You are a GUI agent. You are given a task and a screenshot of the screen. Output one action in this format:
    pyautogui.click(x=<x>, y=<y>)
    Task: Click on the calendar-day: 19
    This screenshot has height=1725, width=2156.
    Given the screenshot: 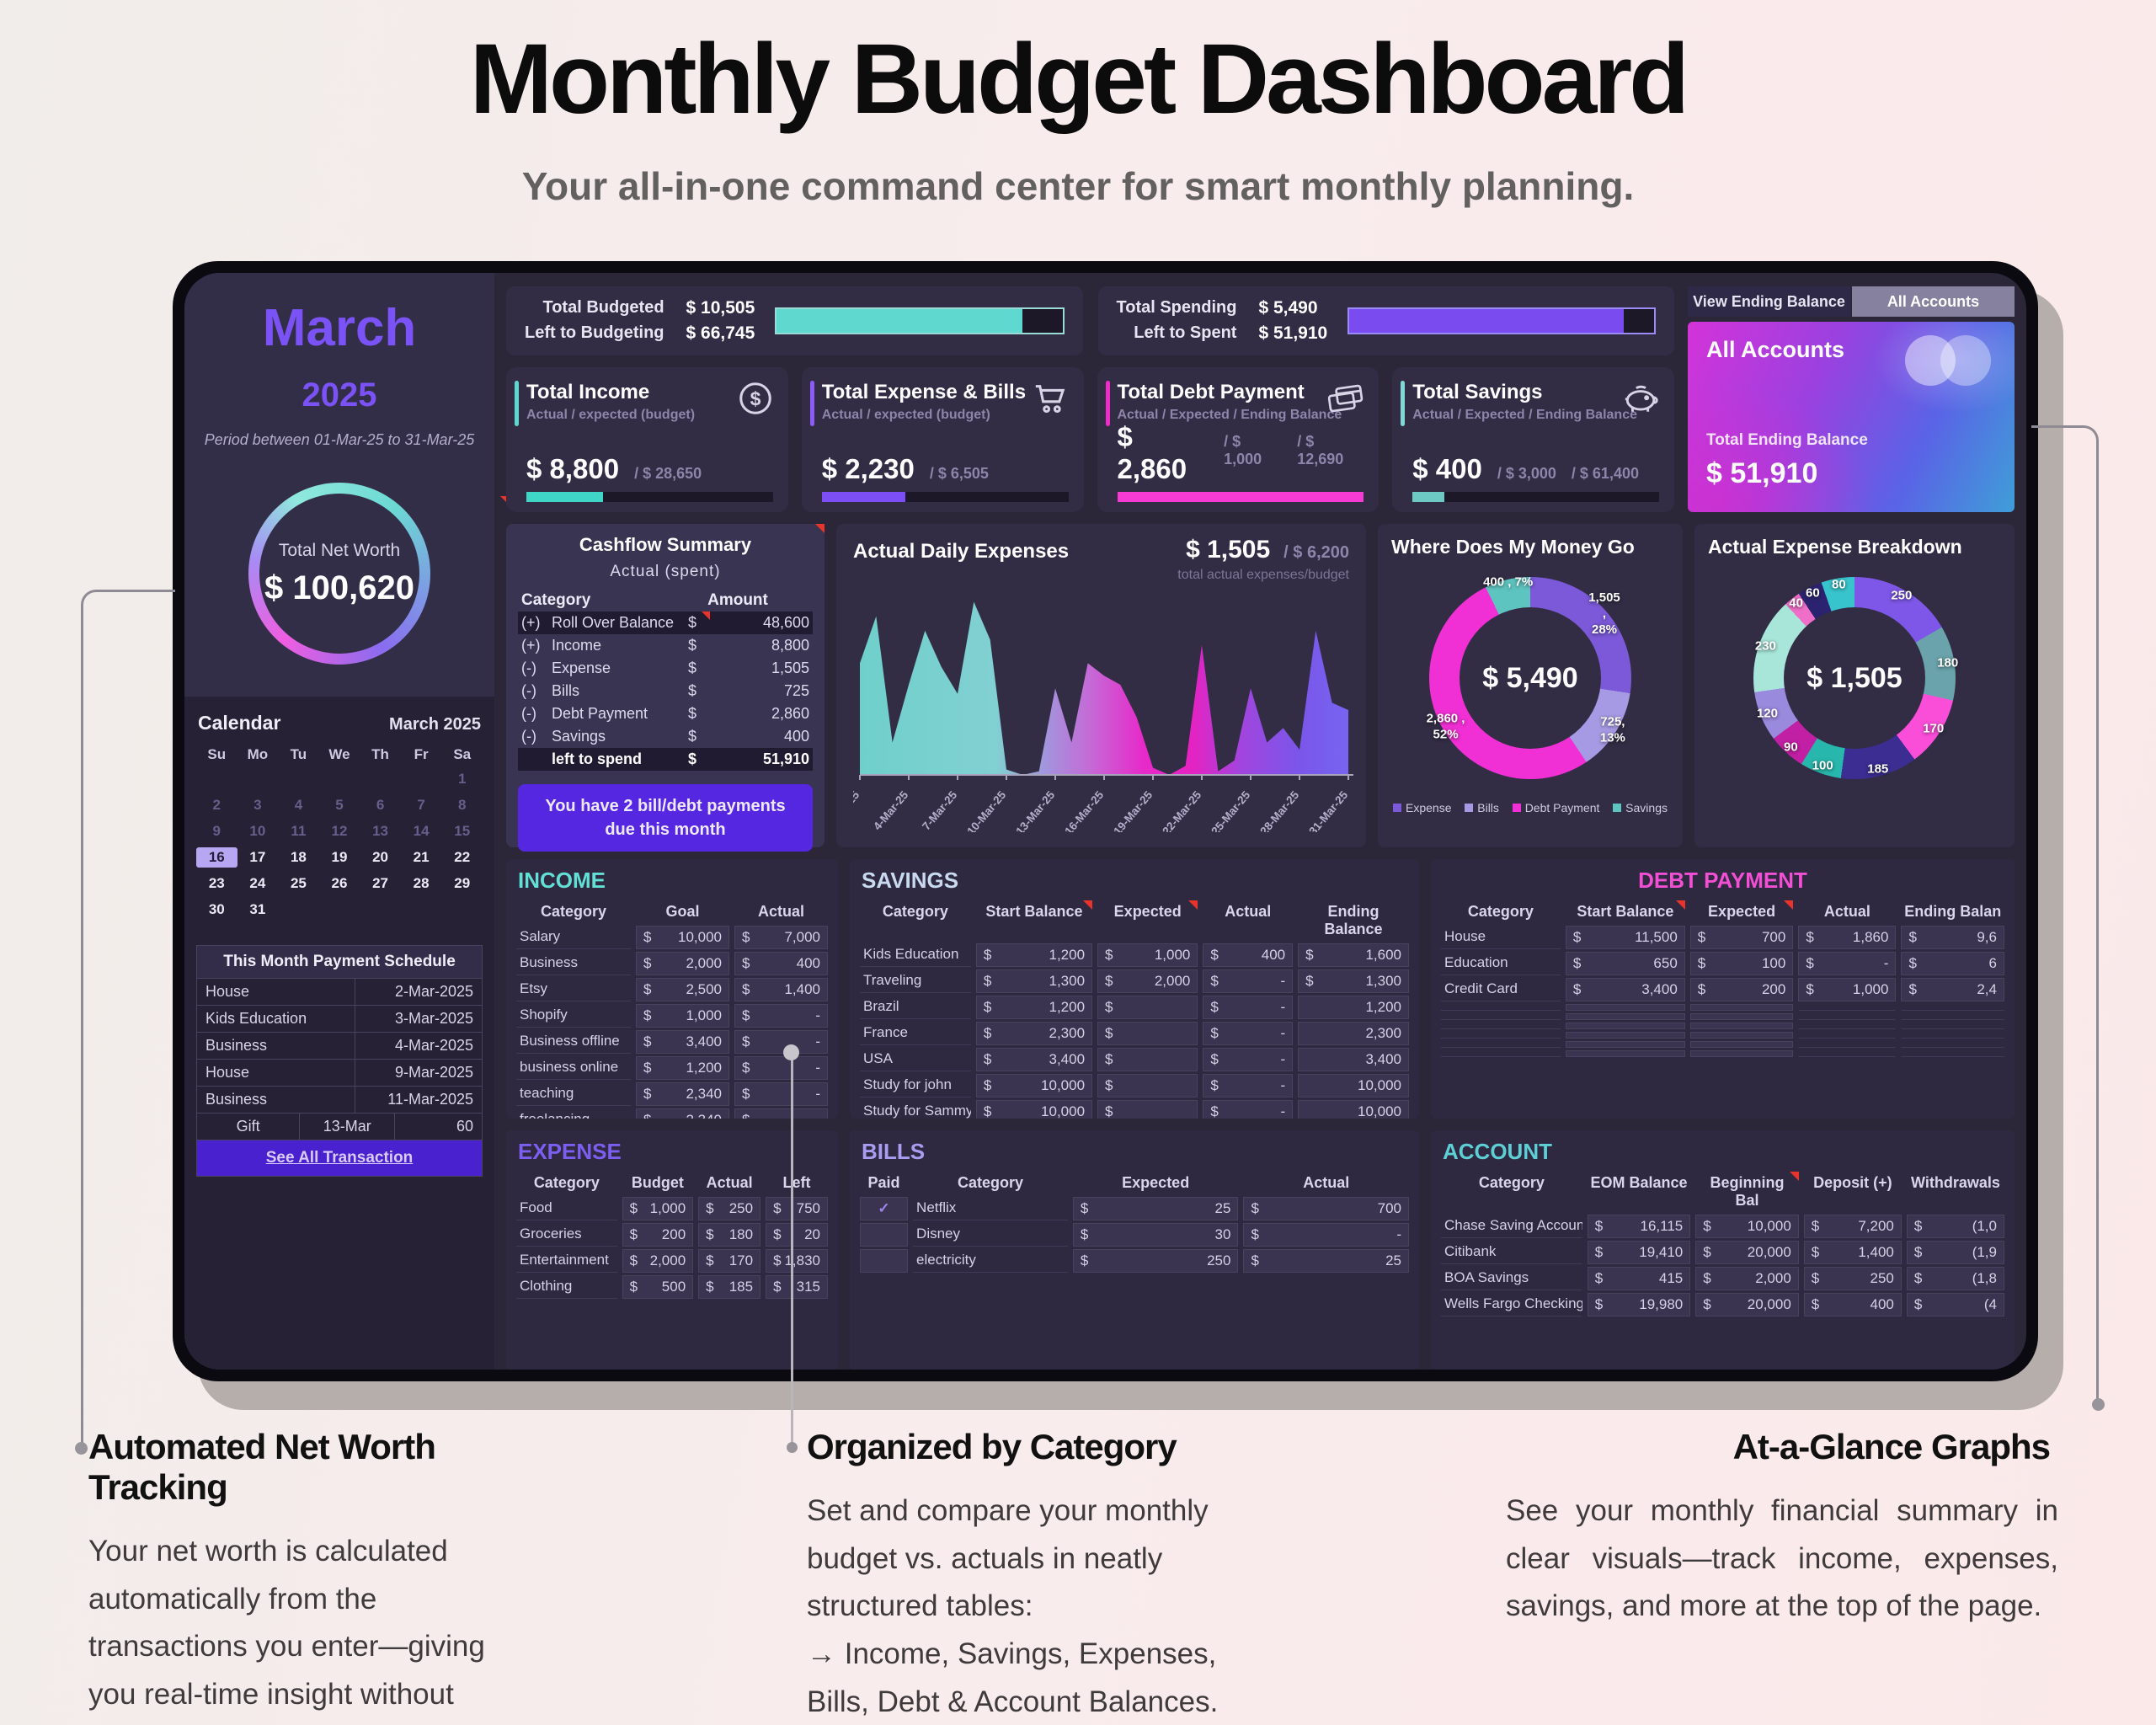 What is the action you would take?
    pyautogui.click(x=339, y=857)
    